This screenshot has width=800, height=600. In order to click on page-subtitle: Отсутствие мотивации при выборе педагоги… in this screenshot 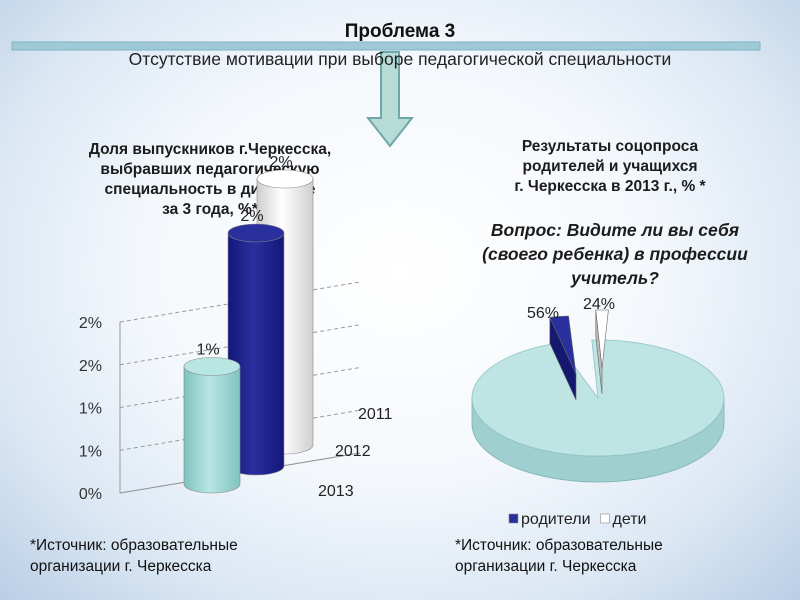, I will do `click(400, 59)`.